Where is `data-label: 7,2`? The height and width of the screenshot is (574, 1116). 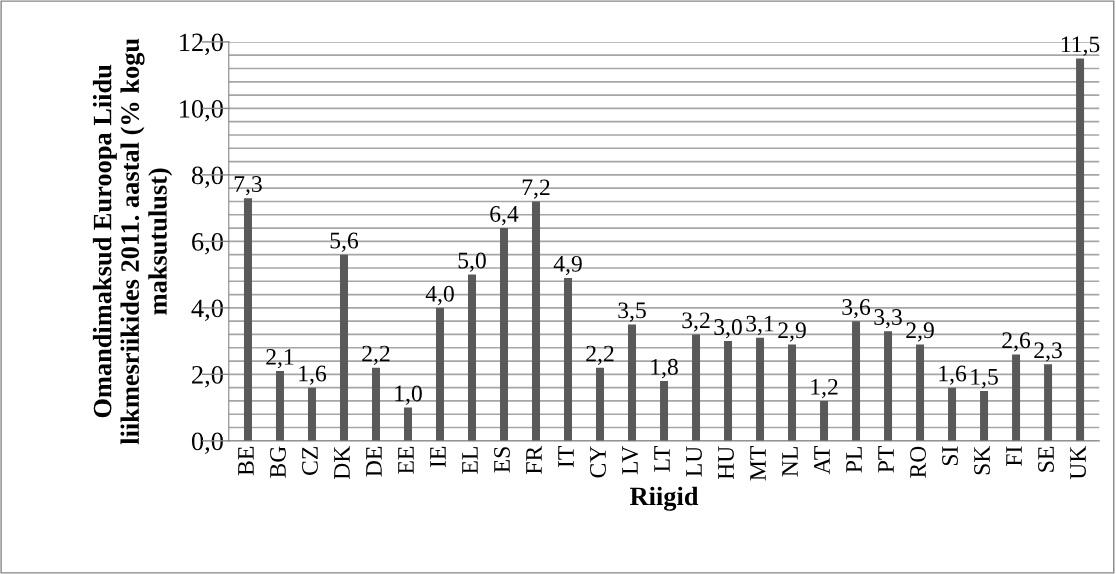
data-label: 7,2 is located at coordinates (536, 189).